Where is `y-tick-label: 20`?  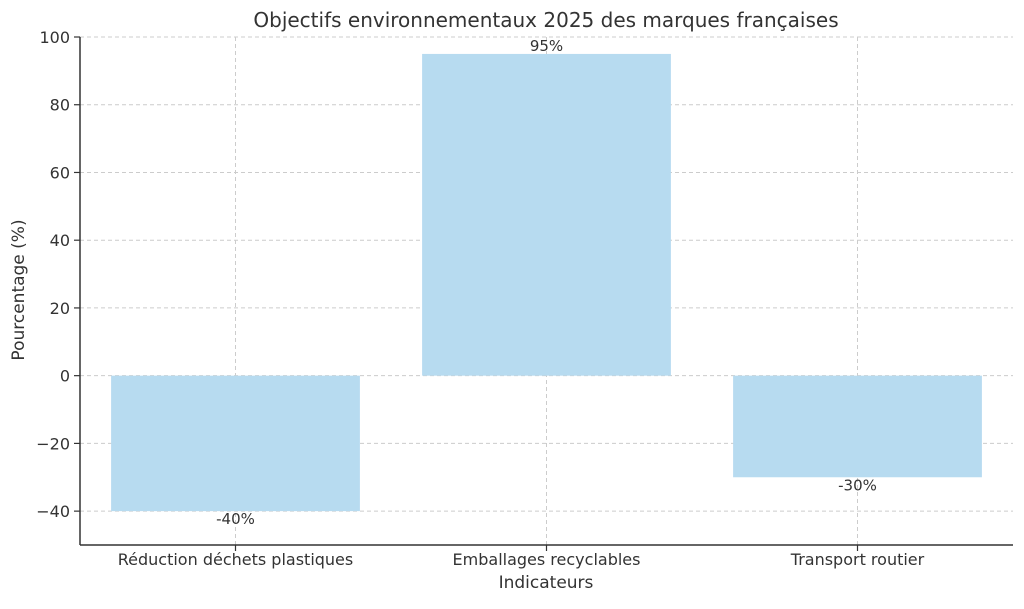
y-tick-label: 20 is located at coordinates (60, 308).